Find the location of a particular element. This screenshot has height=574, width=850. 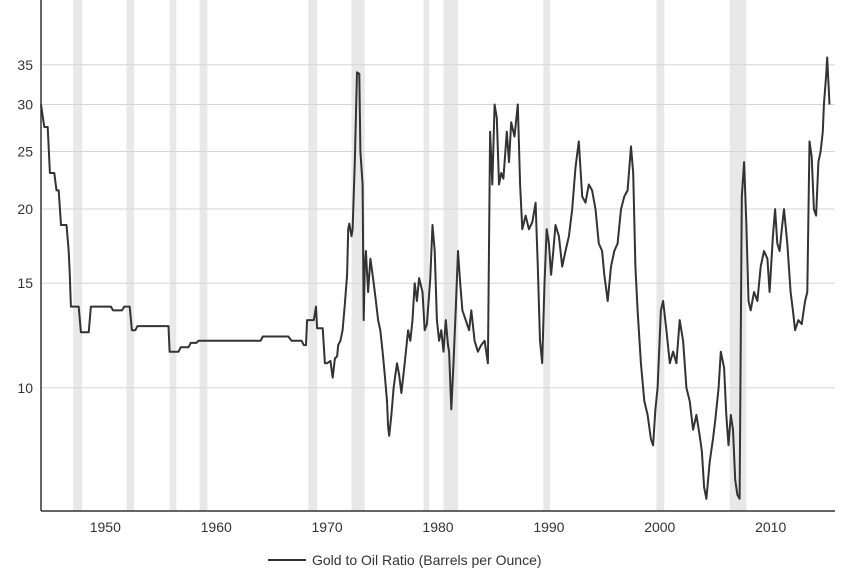

x-axis-labels: 1950 1960 1970 1980 1990 2000 2010 is located at coordinates (438, 527).